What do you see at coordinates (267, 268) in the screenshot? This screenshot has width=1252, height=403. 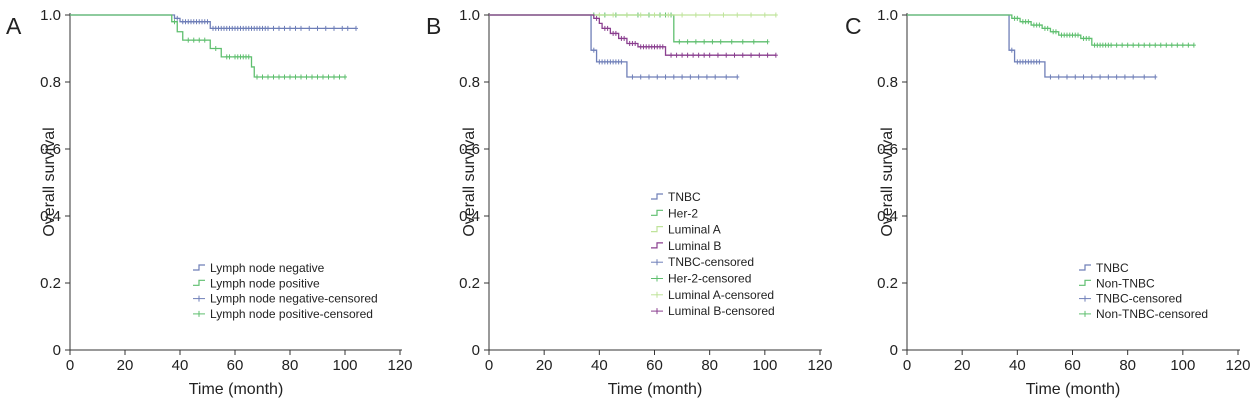 I see `legend-label: Lymph node negative` at bounding box center [267, 268].